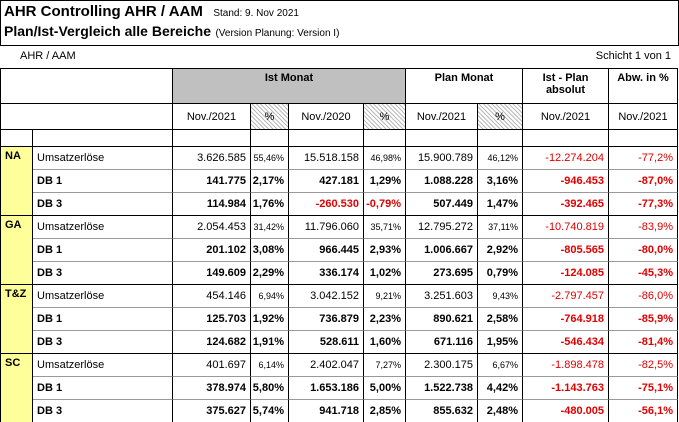 Image resolution: width=679 pixels, height=422 pixels. I want to click on value-cell: 528.611, so click(326, 342).